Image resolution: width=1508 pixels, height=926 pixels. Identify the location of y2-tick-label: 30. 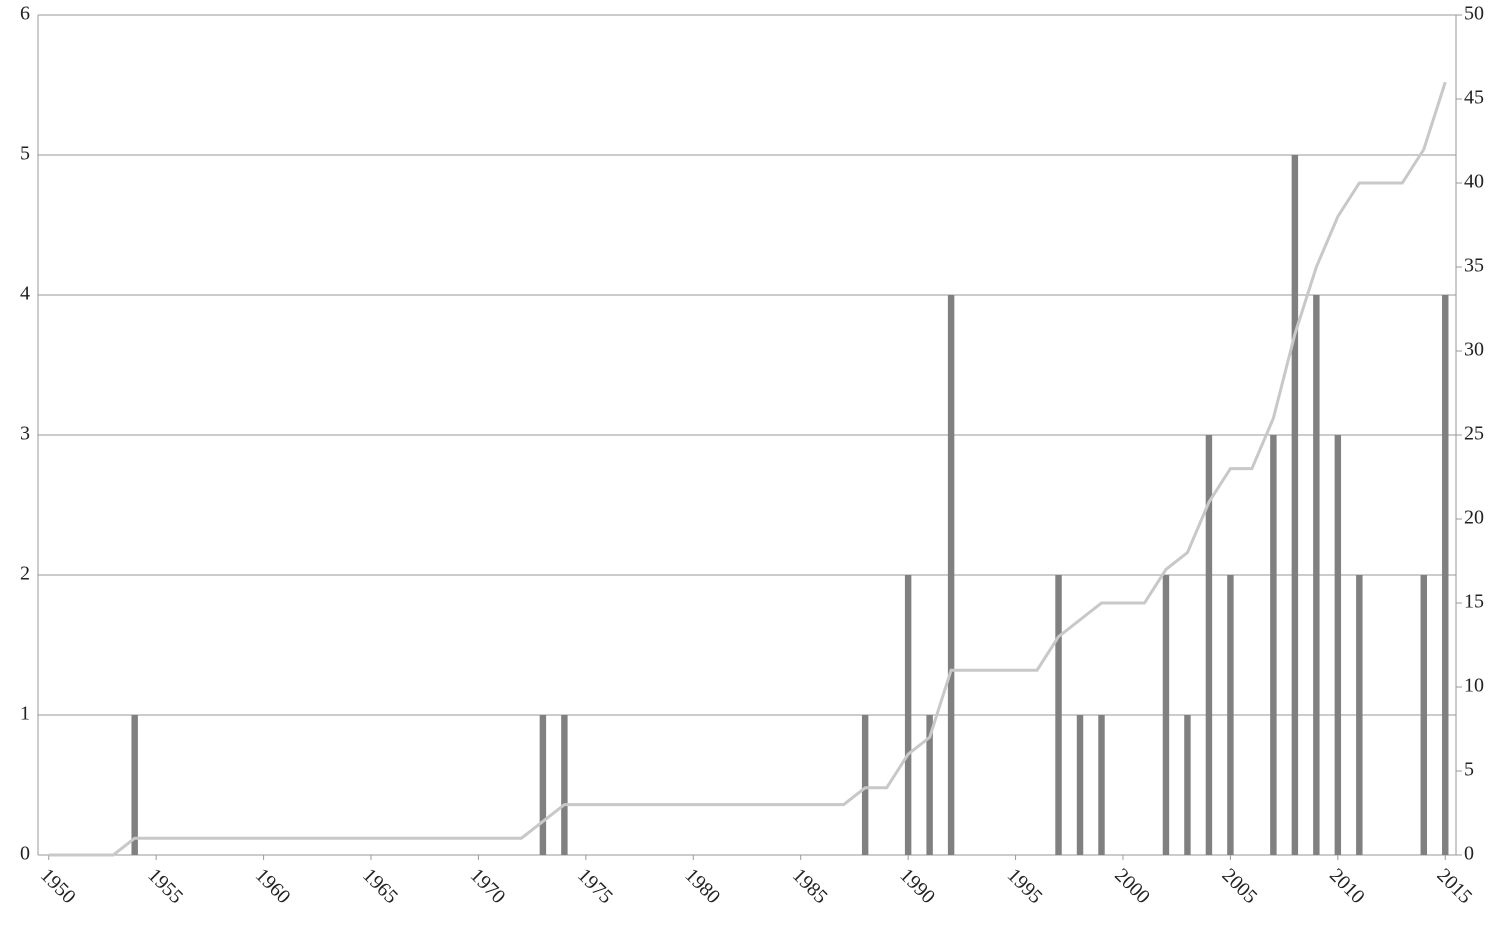
(1474, 350).